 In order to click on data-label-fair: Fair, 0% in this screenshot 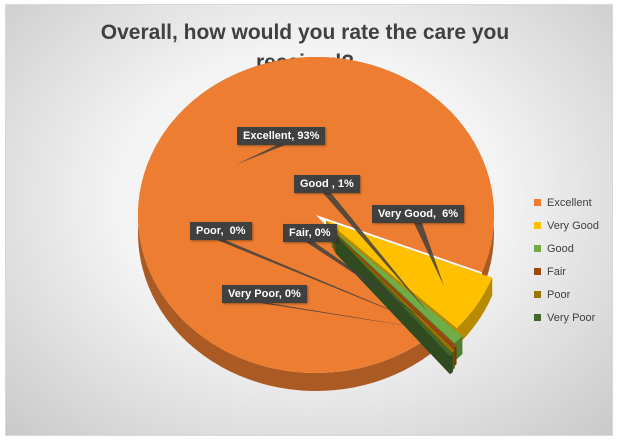, I will do `click(310, 233)`.